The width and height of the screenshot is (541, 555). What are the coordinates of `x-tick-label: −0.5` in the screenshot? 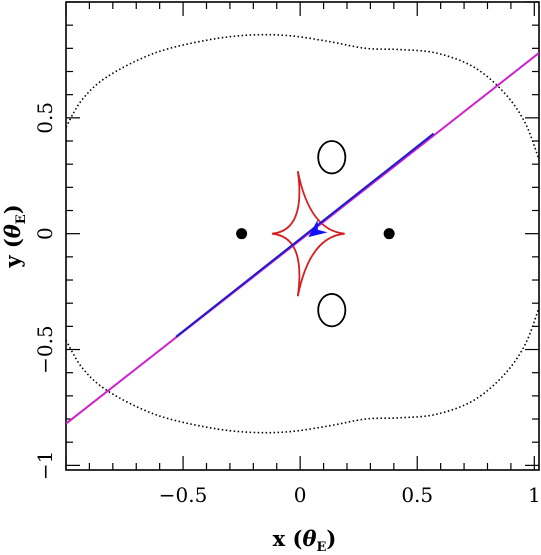 It's located at (183, 495).